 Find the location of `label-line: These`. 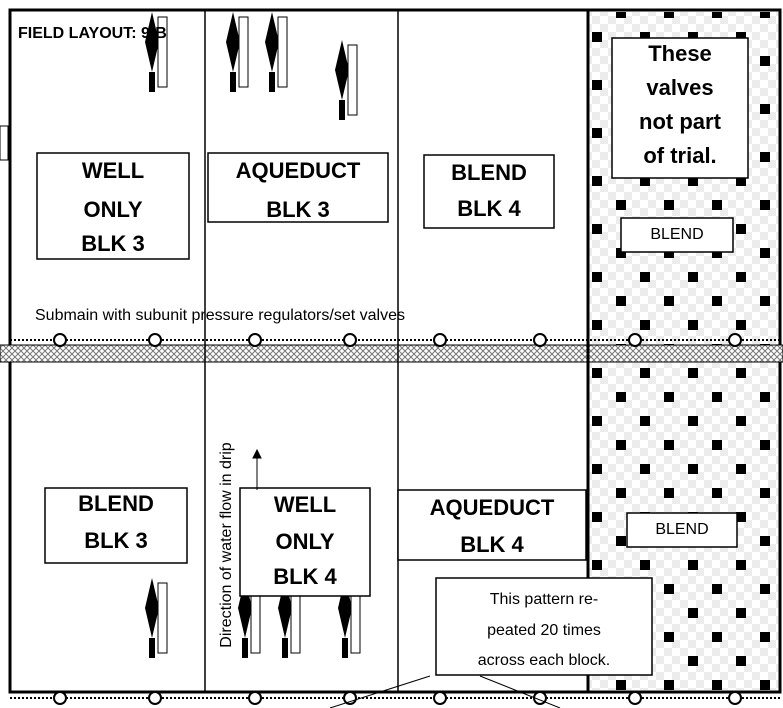

label-line: These is located at coordinates (680, 53).